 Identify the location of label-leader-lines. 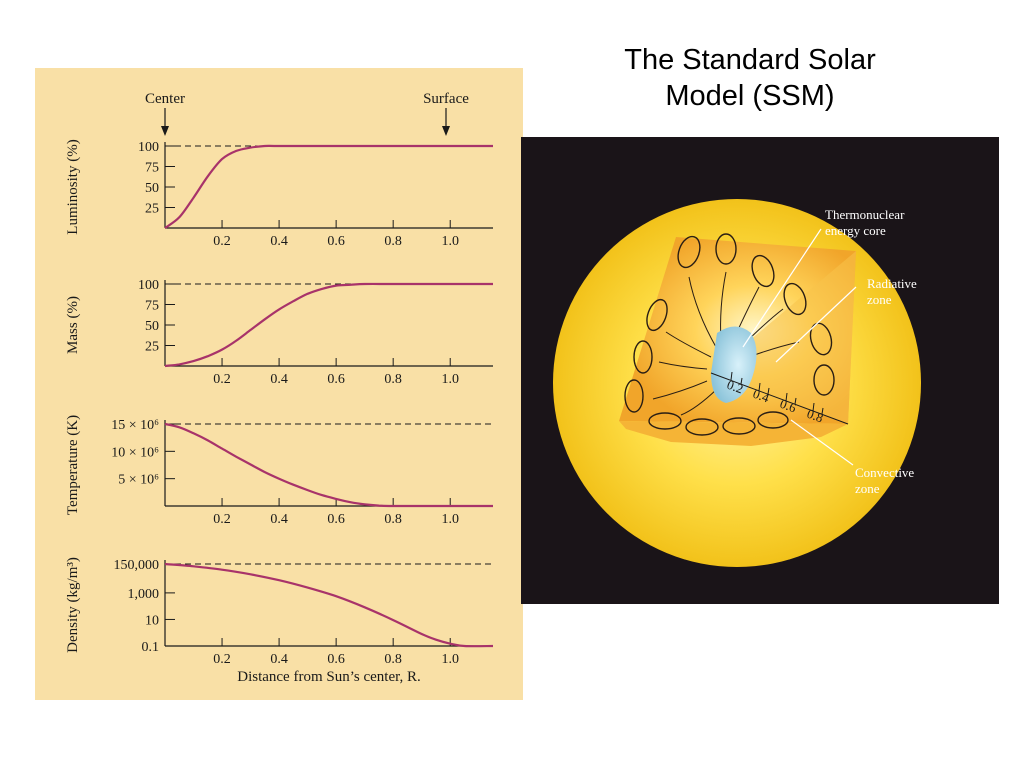
(799, 347).